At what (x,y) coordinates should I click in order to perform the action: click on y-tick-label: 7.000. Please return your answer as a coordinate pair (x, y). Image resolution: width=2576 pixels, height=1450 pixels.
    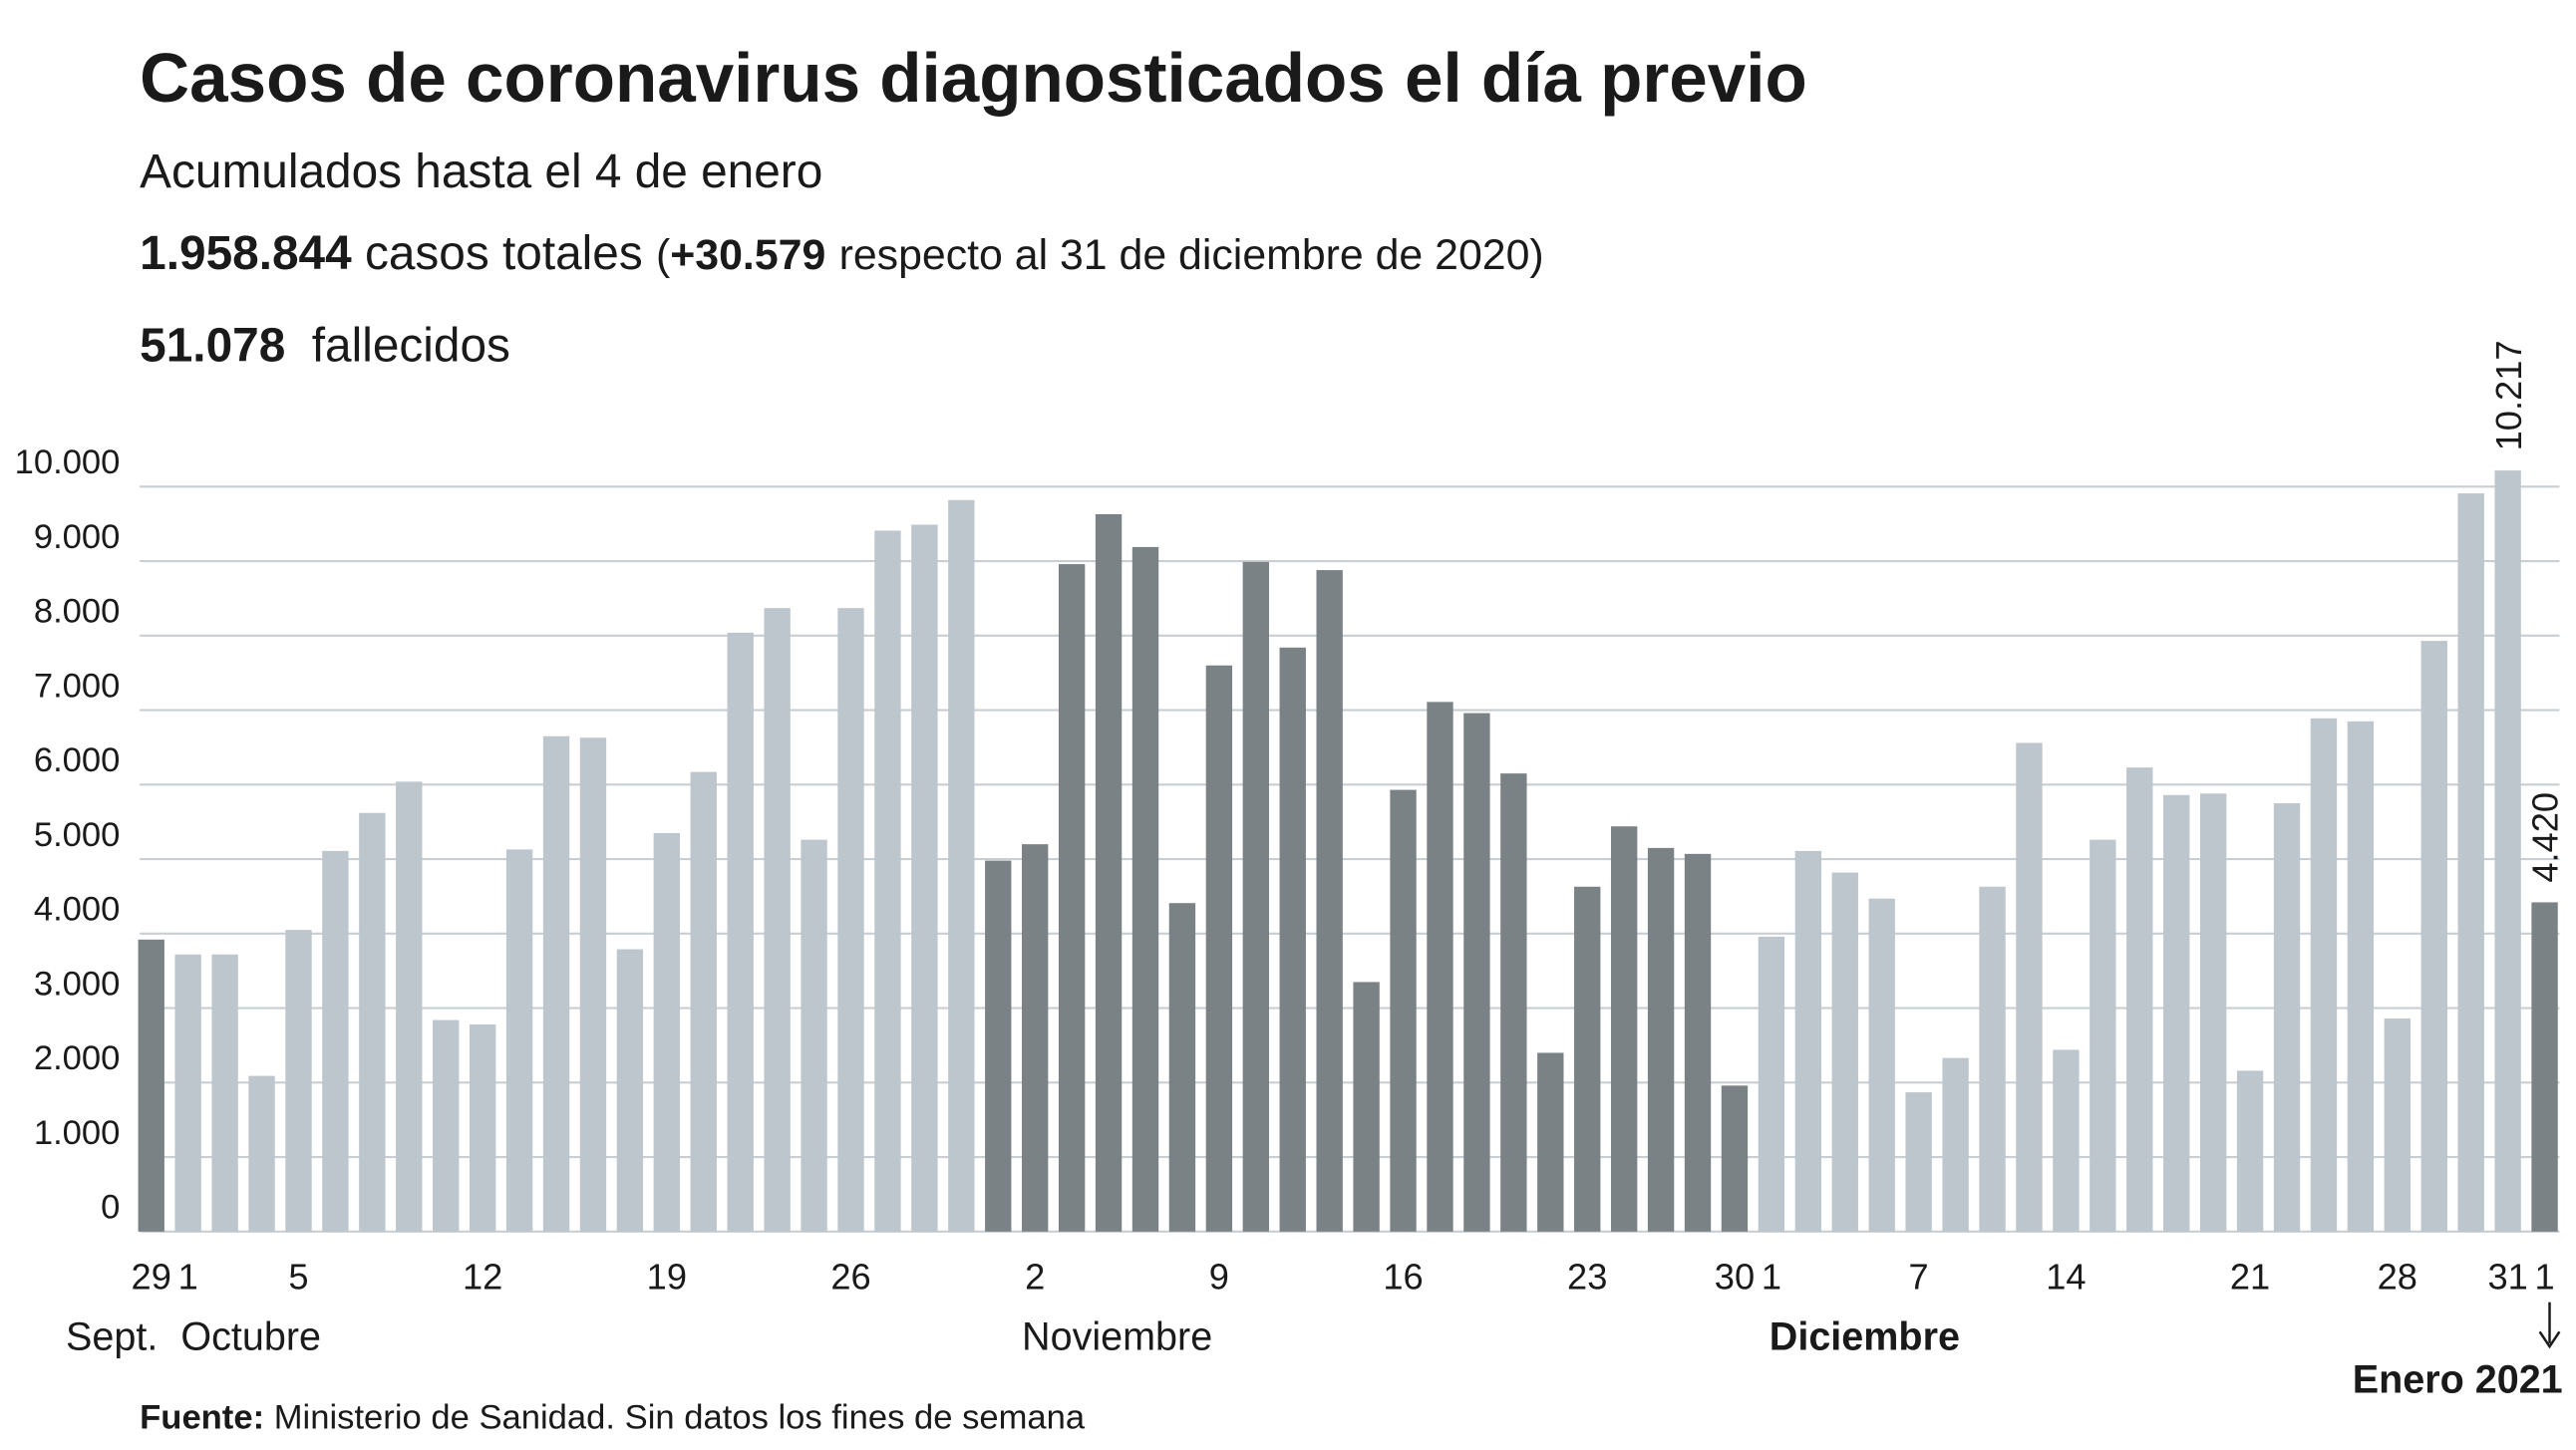
    Looking at the image, I should click on (77, 686).